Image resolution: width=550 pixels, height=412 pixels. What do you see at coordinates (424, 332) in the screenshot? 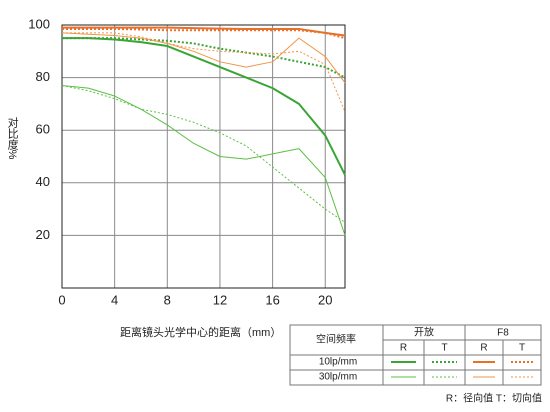
I see `legend-group: 开放` at bounding box center [424, 332].